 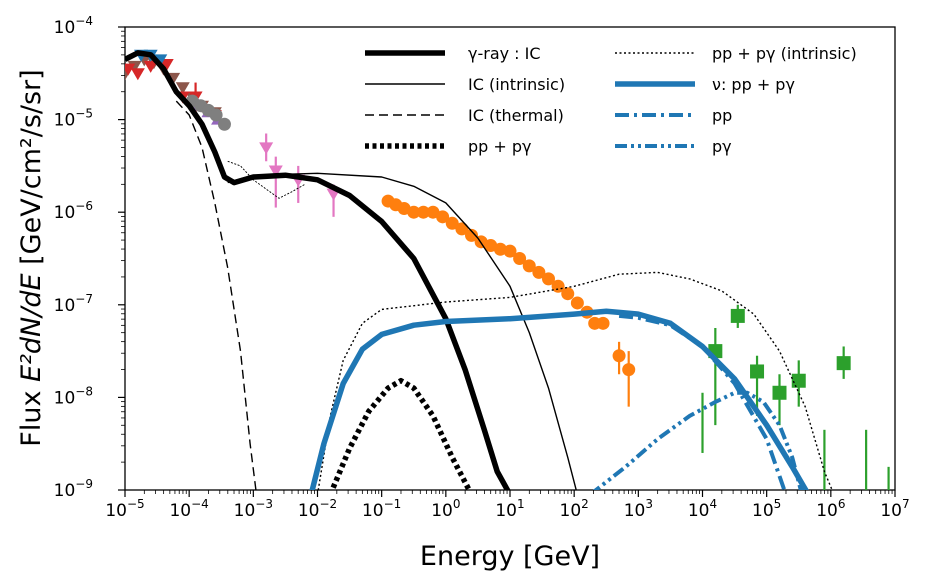 What do you see at coordinates (73, 26) in the screenshot?
I see `y-tick-label: 10⁻⁴` at bounding box center [73, 26].